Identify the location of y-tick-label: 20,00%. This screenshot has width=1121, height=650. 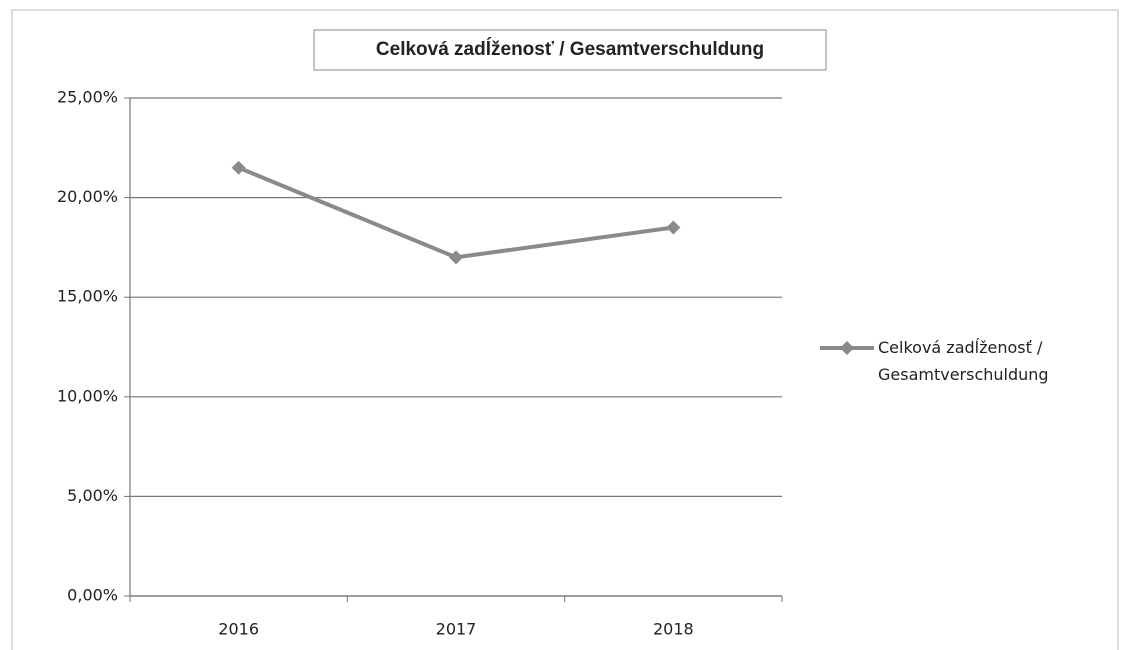
(87, 196).